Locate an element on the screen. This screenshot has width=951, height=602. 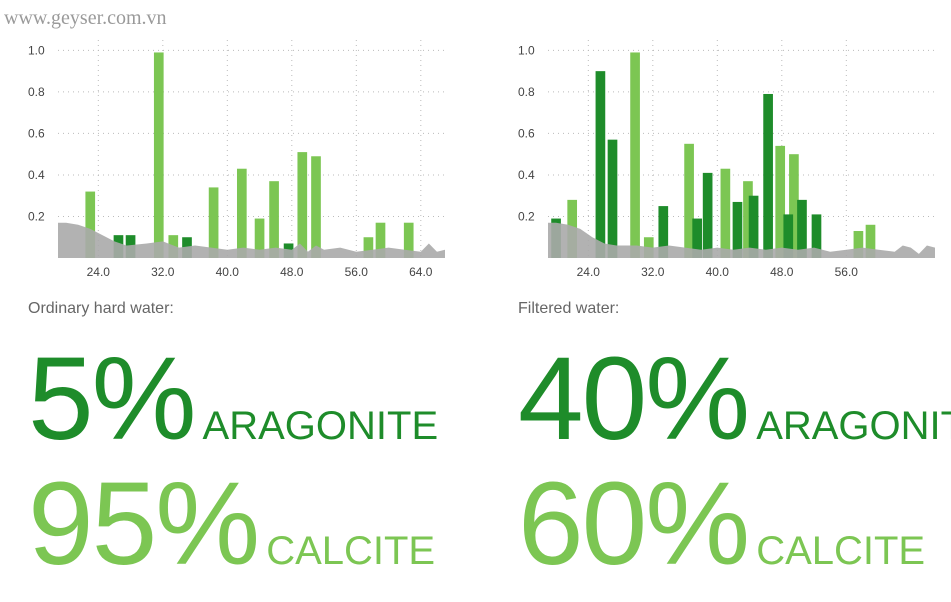
stat-calcite-hard: 95% CALCITE is located at coordinates (231, 524).